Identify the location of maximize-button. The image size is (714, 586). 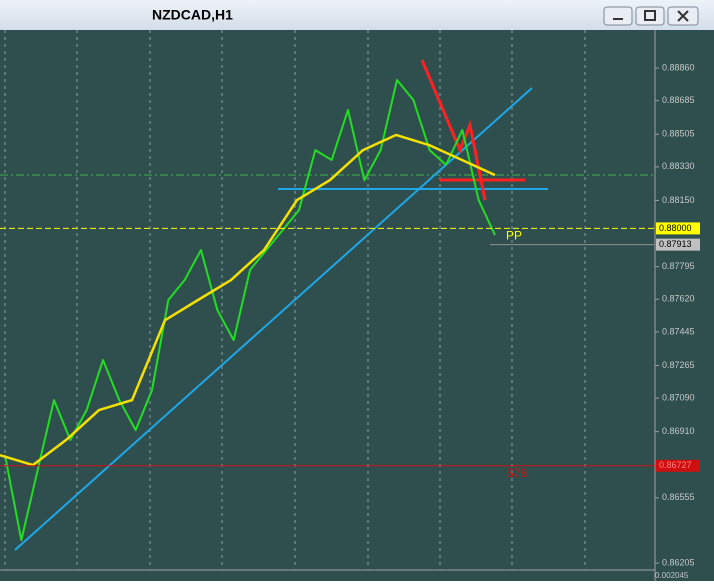
(650, 16).